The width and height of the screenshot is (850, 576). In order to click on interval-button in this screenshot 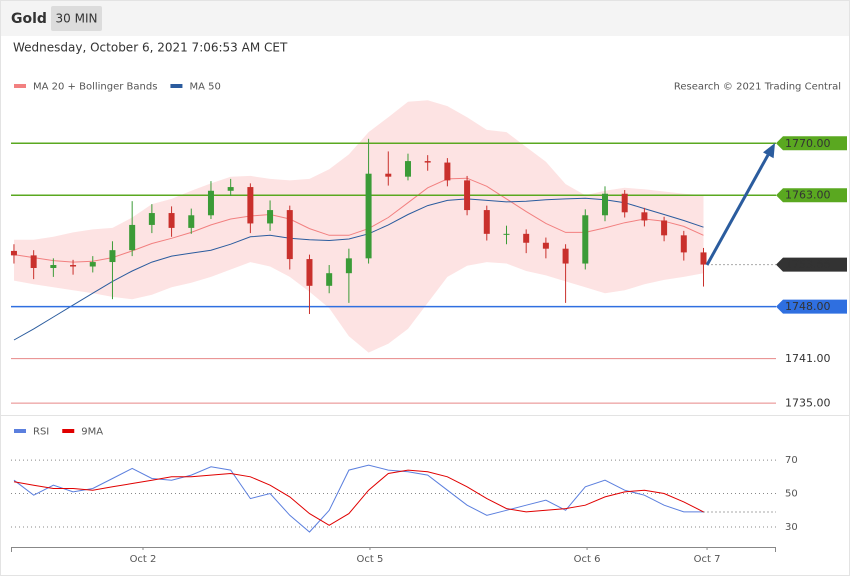, I will do `click(76, 18)`.